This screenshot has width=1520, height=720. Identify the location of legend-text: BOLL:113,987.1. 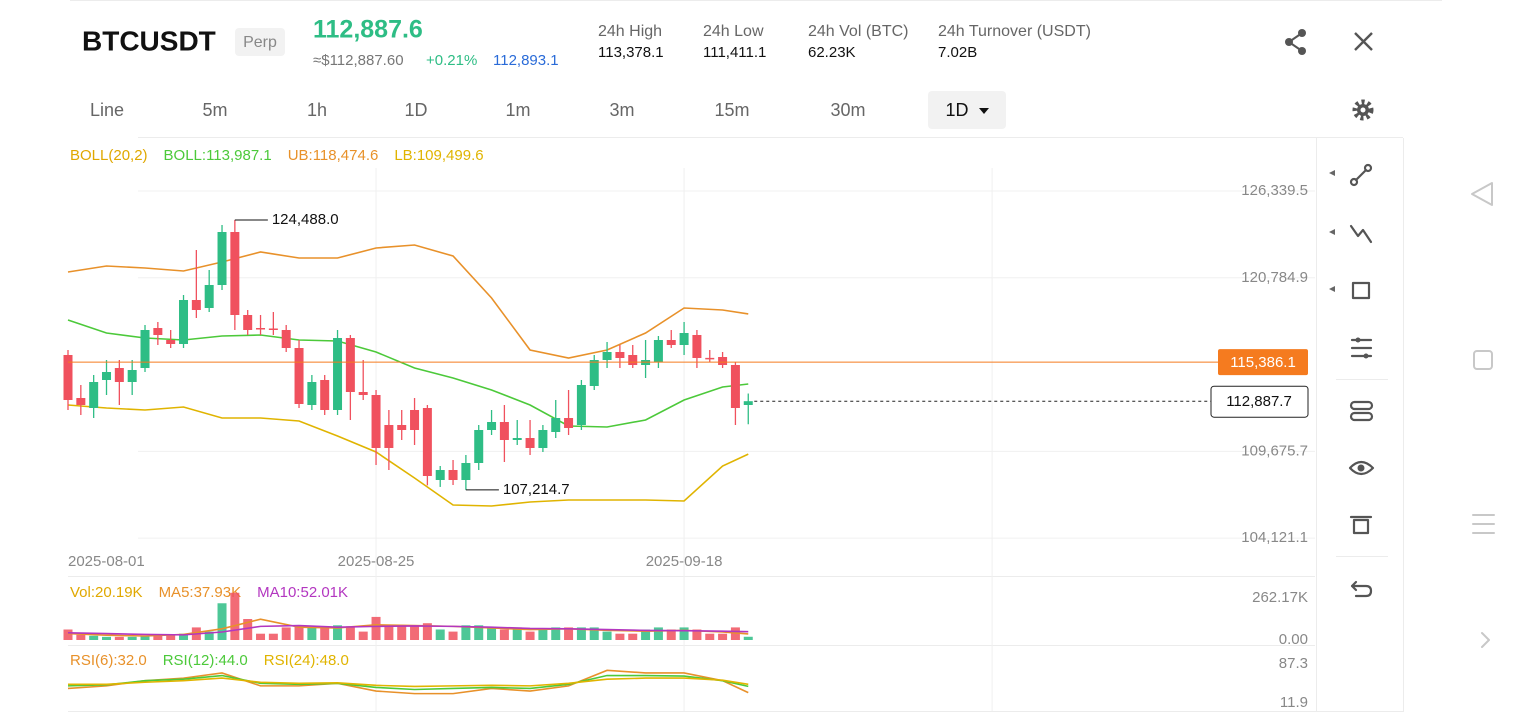
(218, 155).